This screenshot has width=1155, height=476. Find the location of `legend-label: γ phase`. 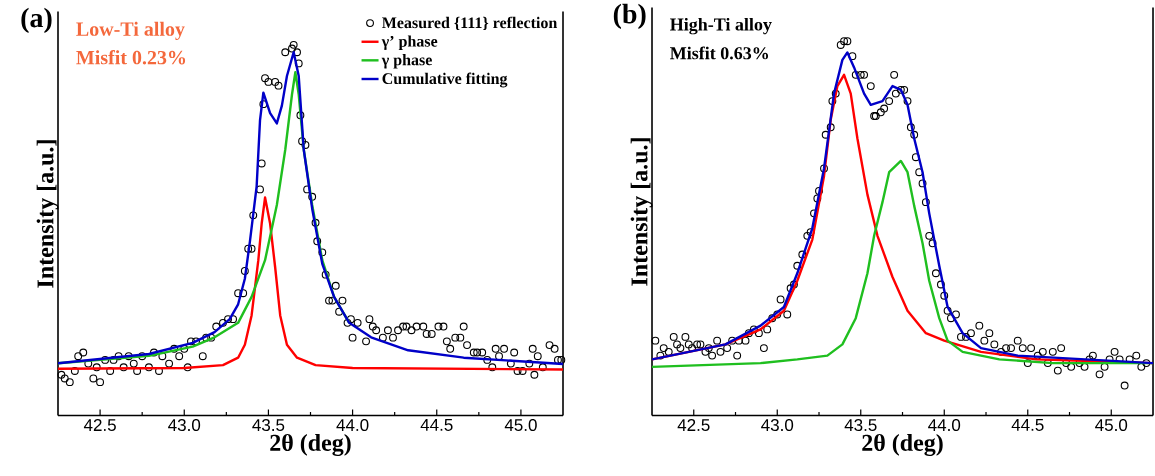

legend-label: γ phase is located at coordinates (406, 61).